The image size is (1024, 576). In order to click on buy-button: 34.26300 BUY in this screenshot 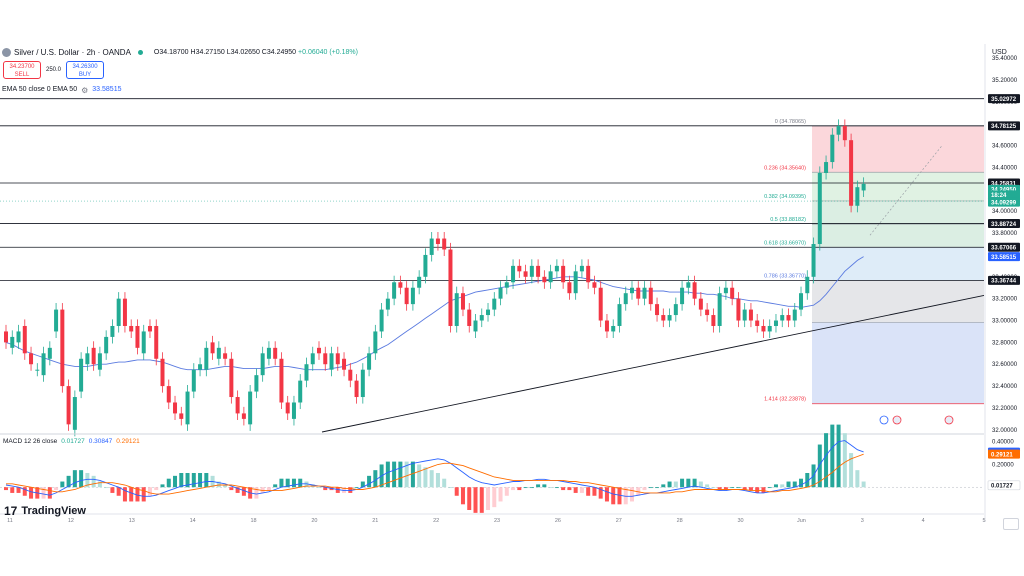, I will do `click(85, 70)`.